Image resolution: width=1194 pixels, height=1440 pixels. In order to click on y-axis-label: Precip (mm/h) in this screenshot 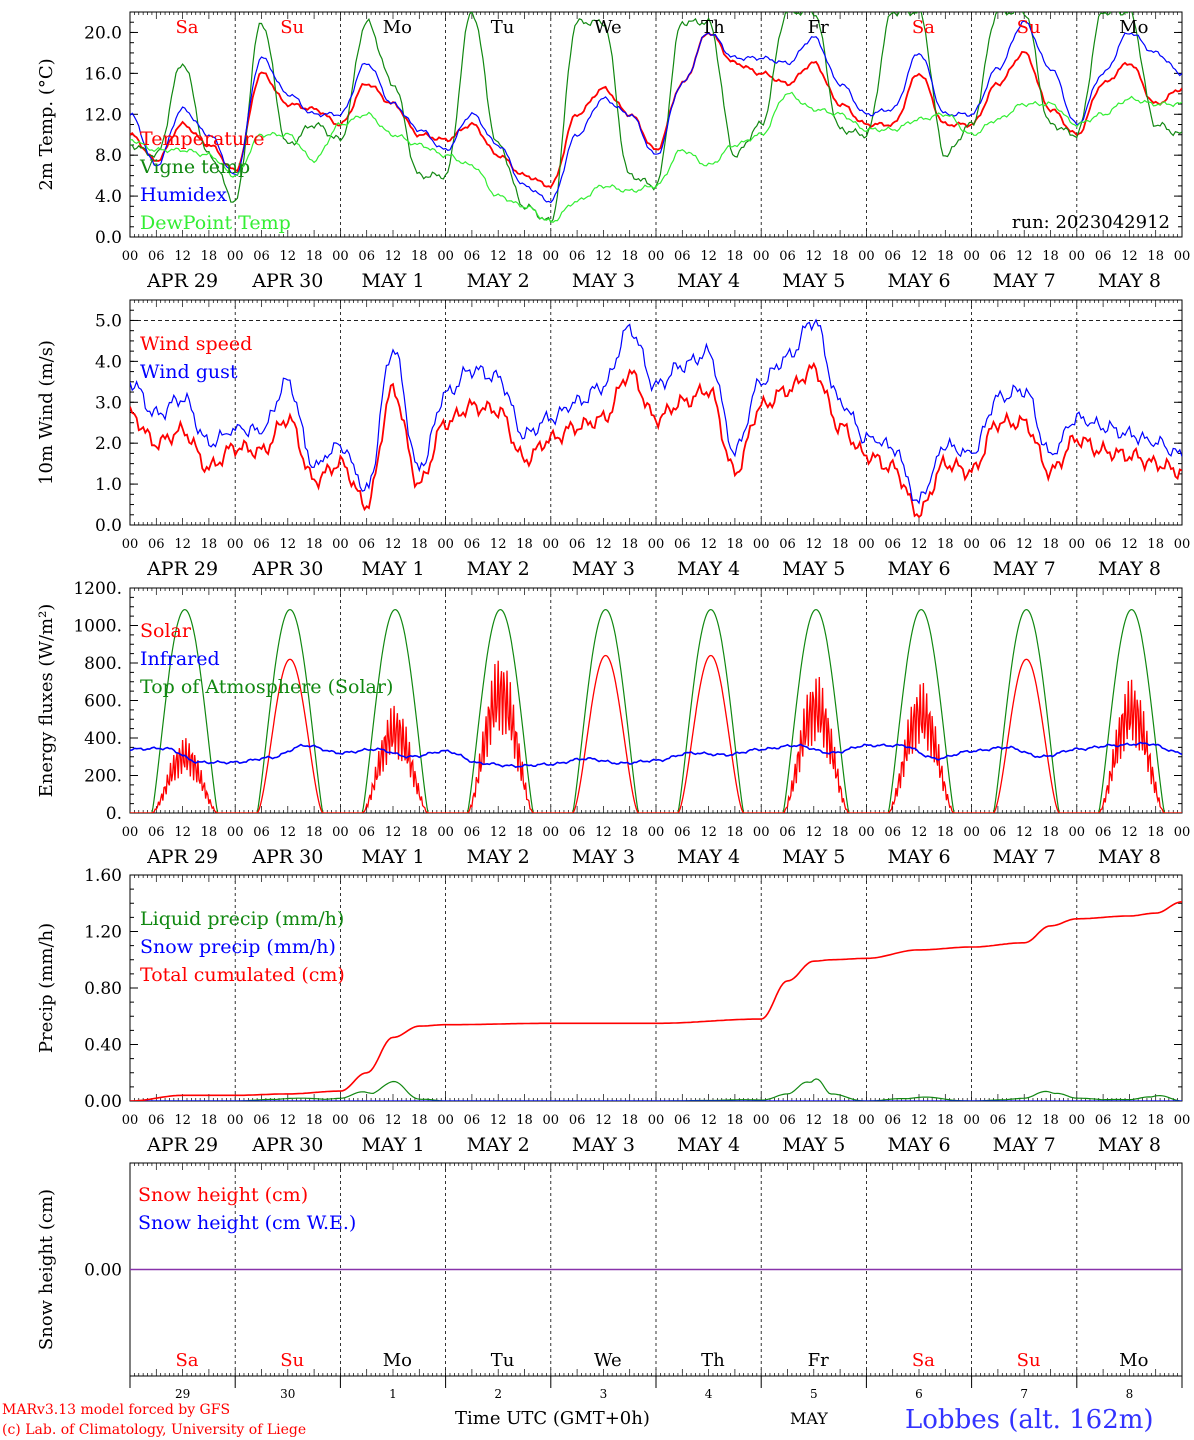, I will do `click(46, 988)`.